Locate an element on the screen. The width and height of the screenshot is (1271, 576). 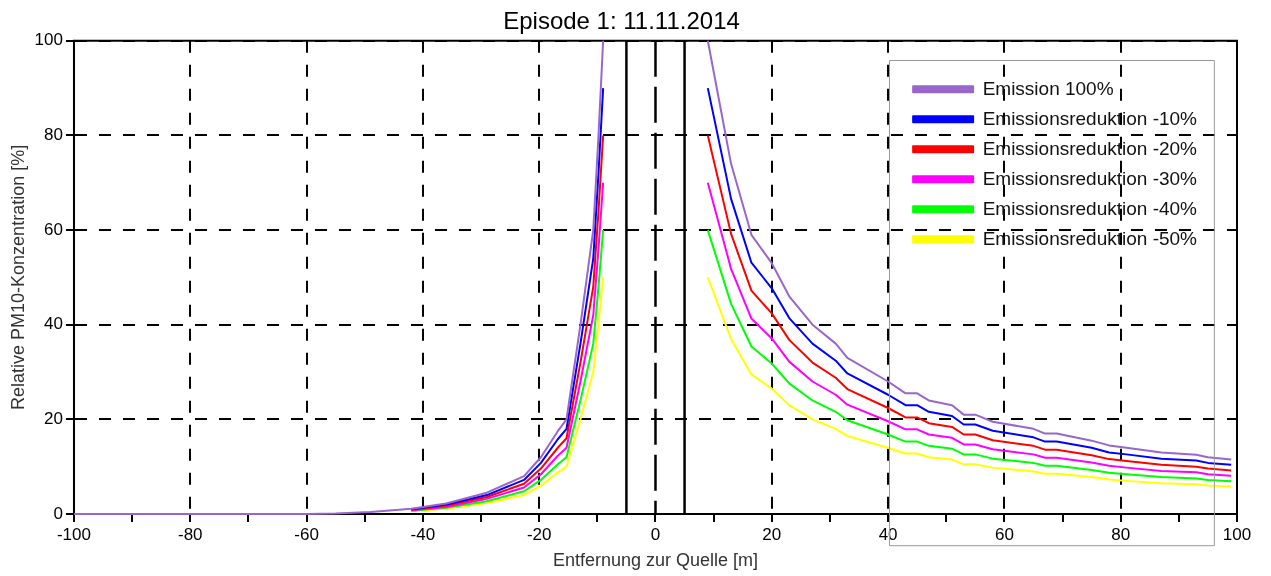
x-tick-label: 100 is located at coordinates (1237, 534).